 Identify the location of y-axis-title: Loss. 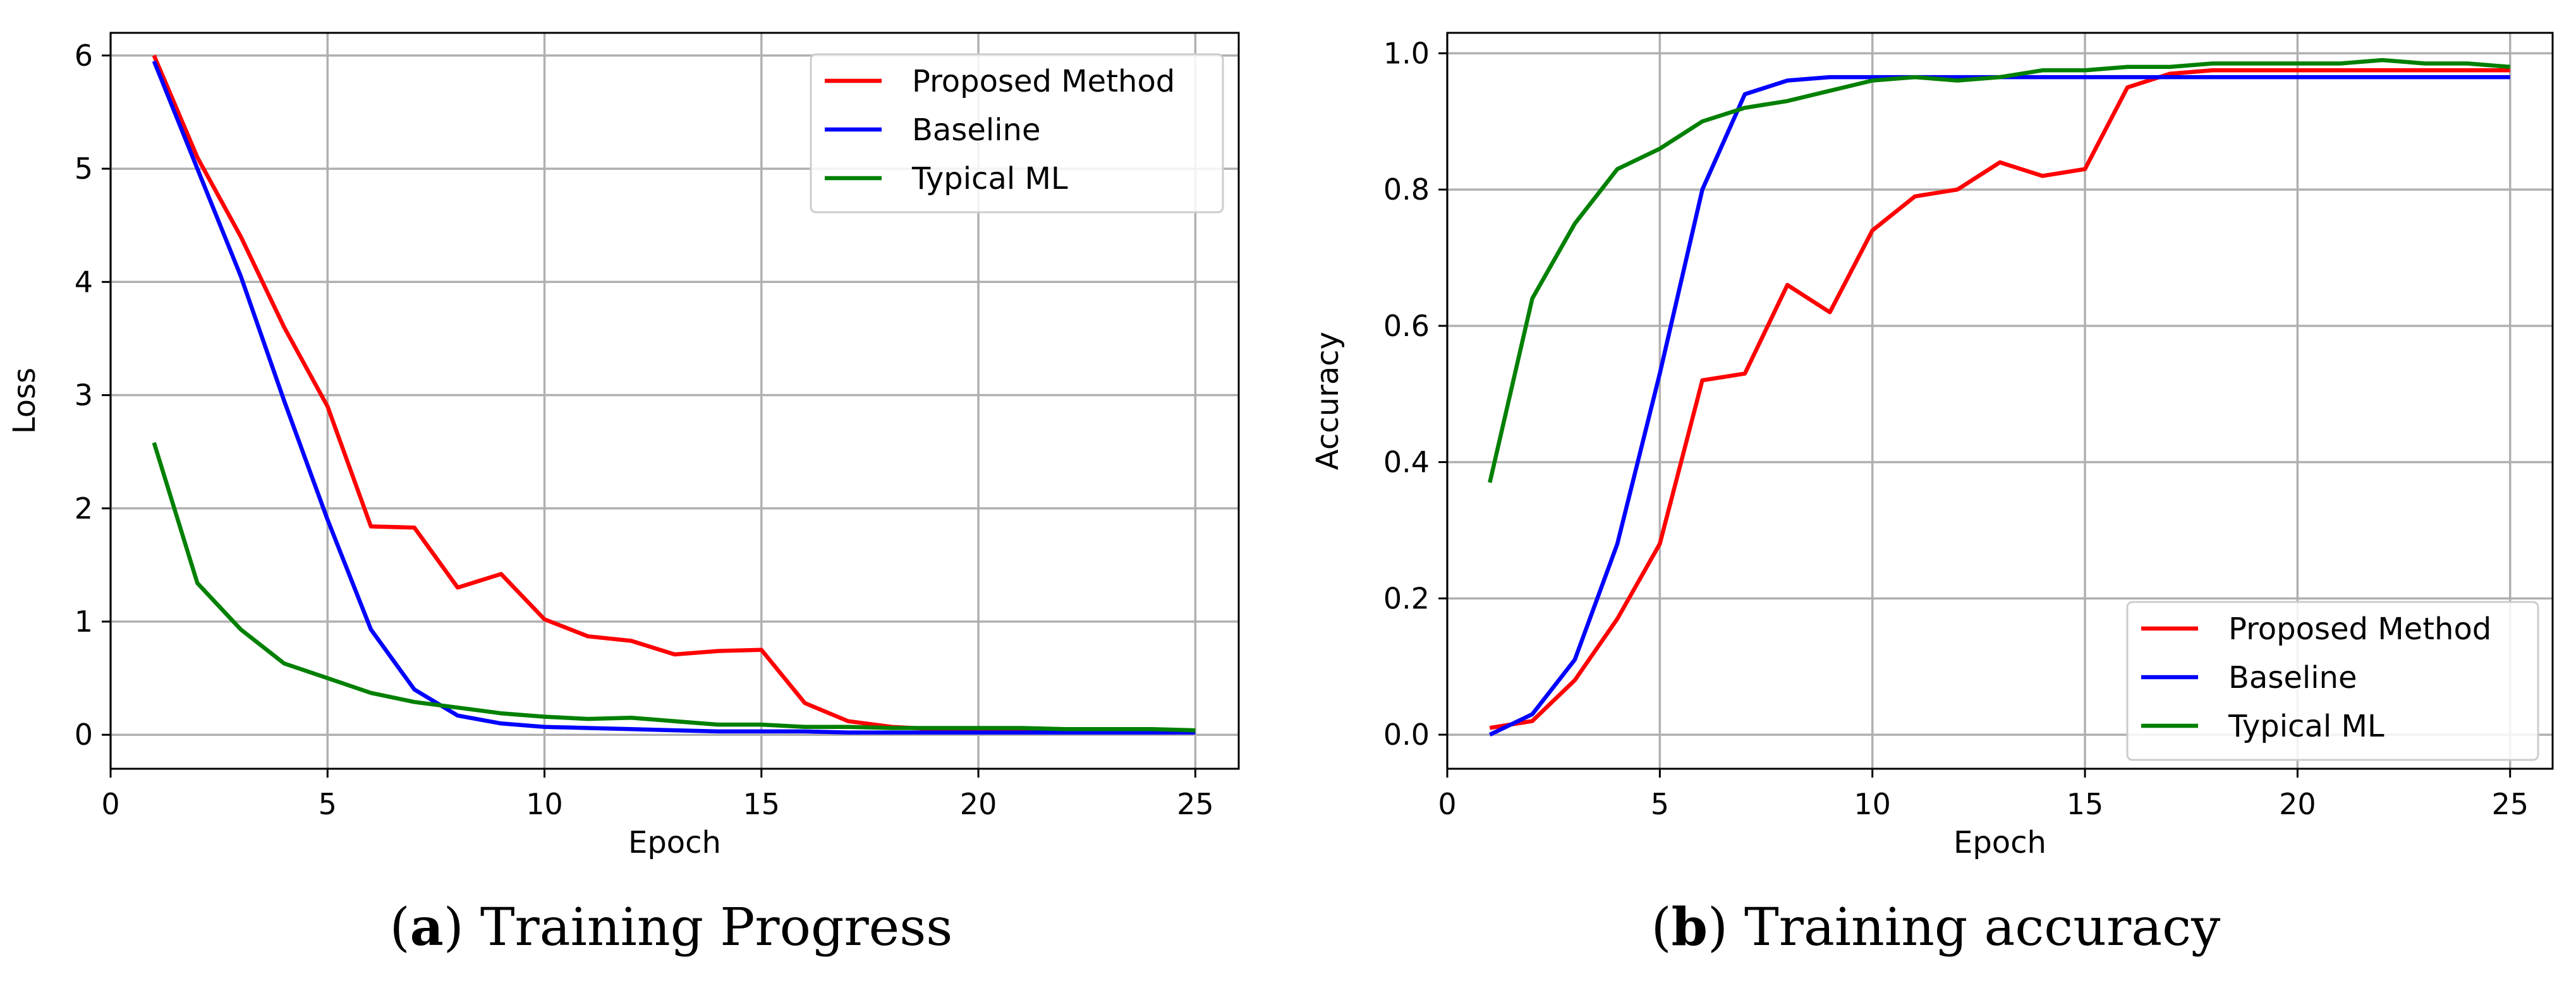
(24, 401).